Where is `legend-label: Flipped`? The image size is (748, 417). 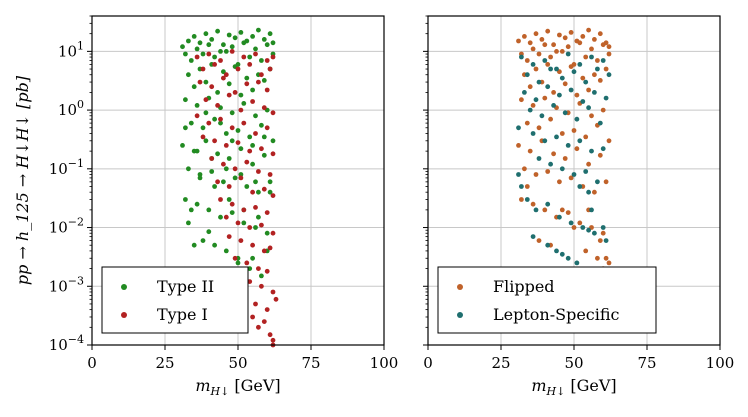 legend-label: Flipped is located at coordinates (524, 286).